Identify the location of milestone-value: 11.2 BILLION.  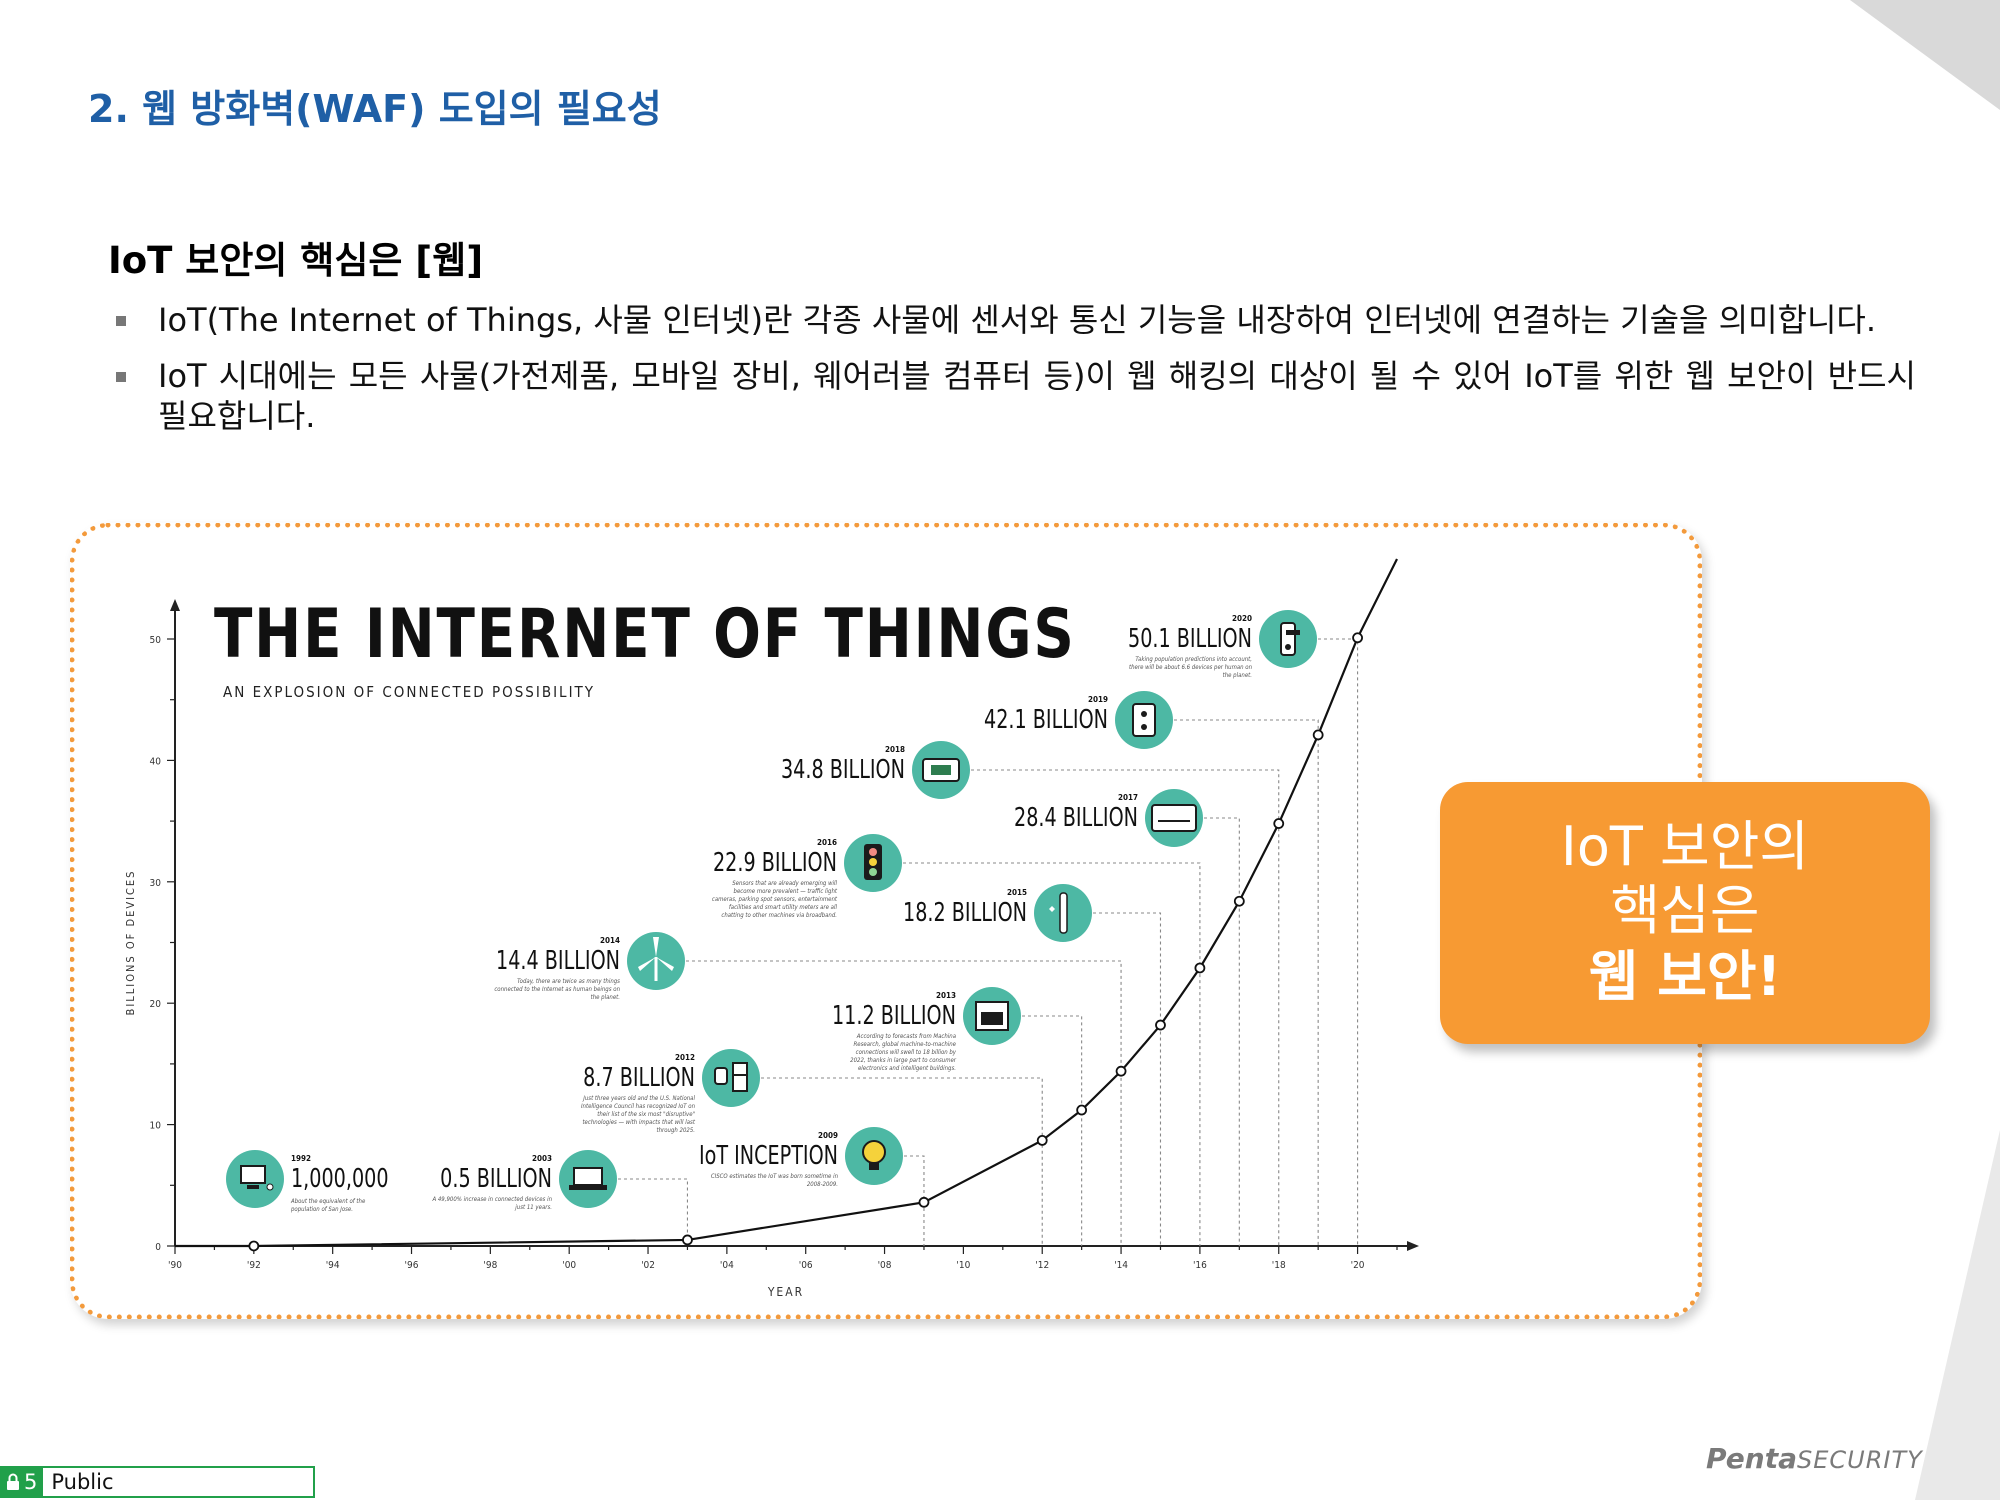
(894, 1015).